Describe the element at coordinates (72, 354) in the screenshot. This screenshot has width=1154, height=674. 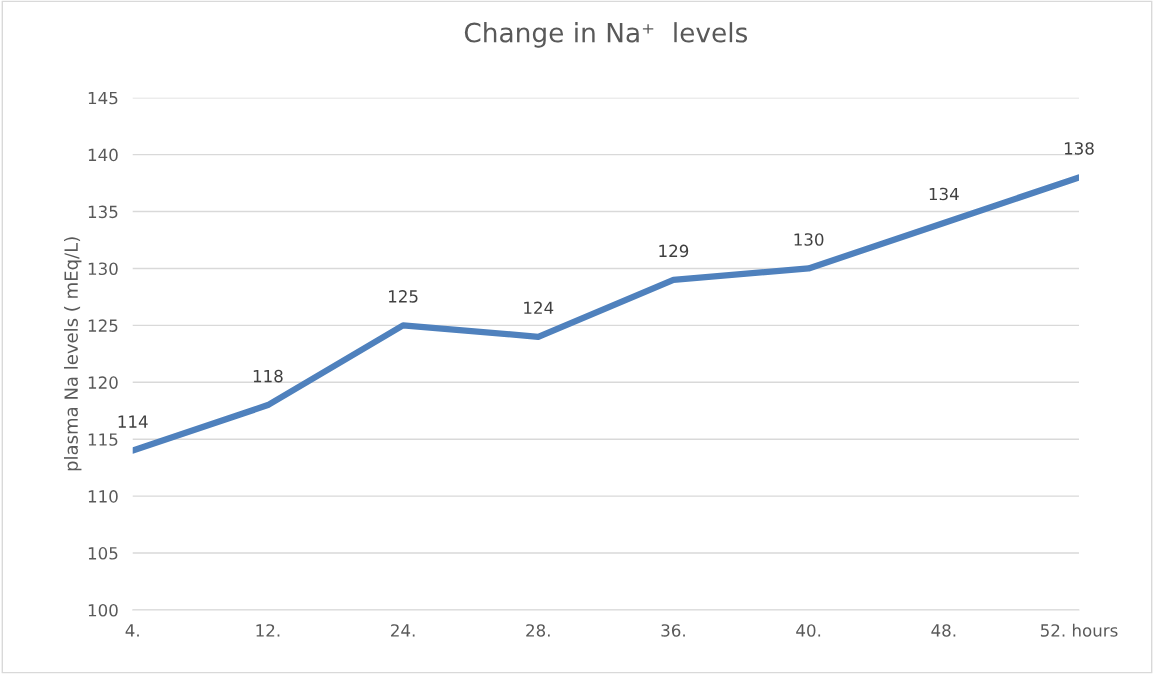
I see `y-axis-title: plasma Na levels ( mEq/L)` at that location.